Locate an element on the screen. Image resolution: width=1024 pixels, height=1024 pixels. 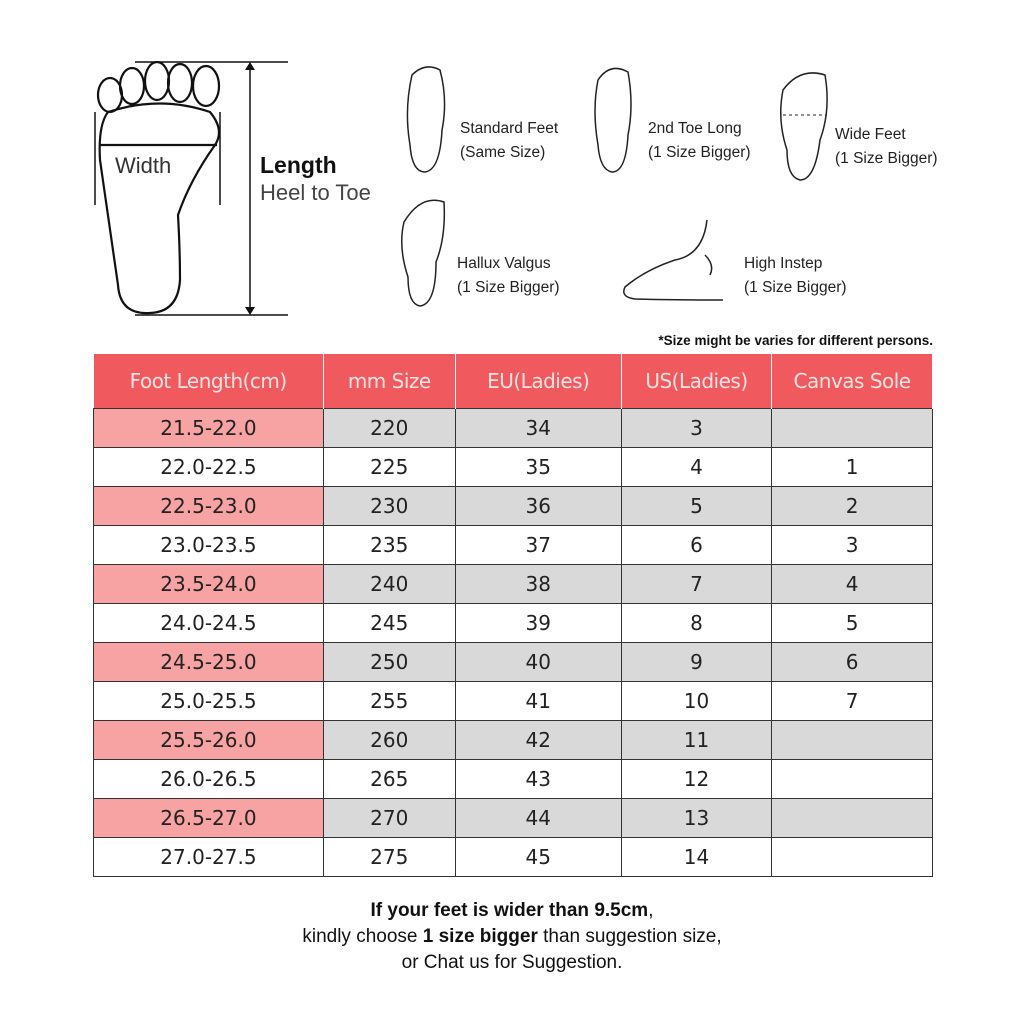
table-cell: 42 is located at coordinates (538, 740).